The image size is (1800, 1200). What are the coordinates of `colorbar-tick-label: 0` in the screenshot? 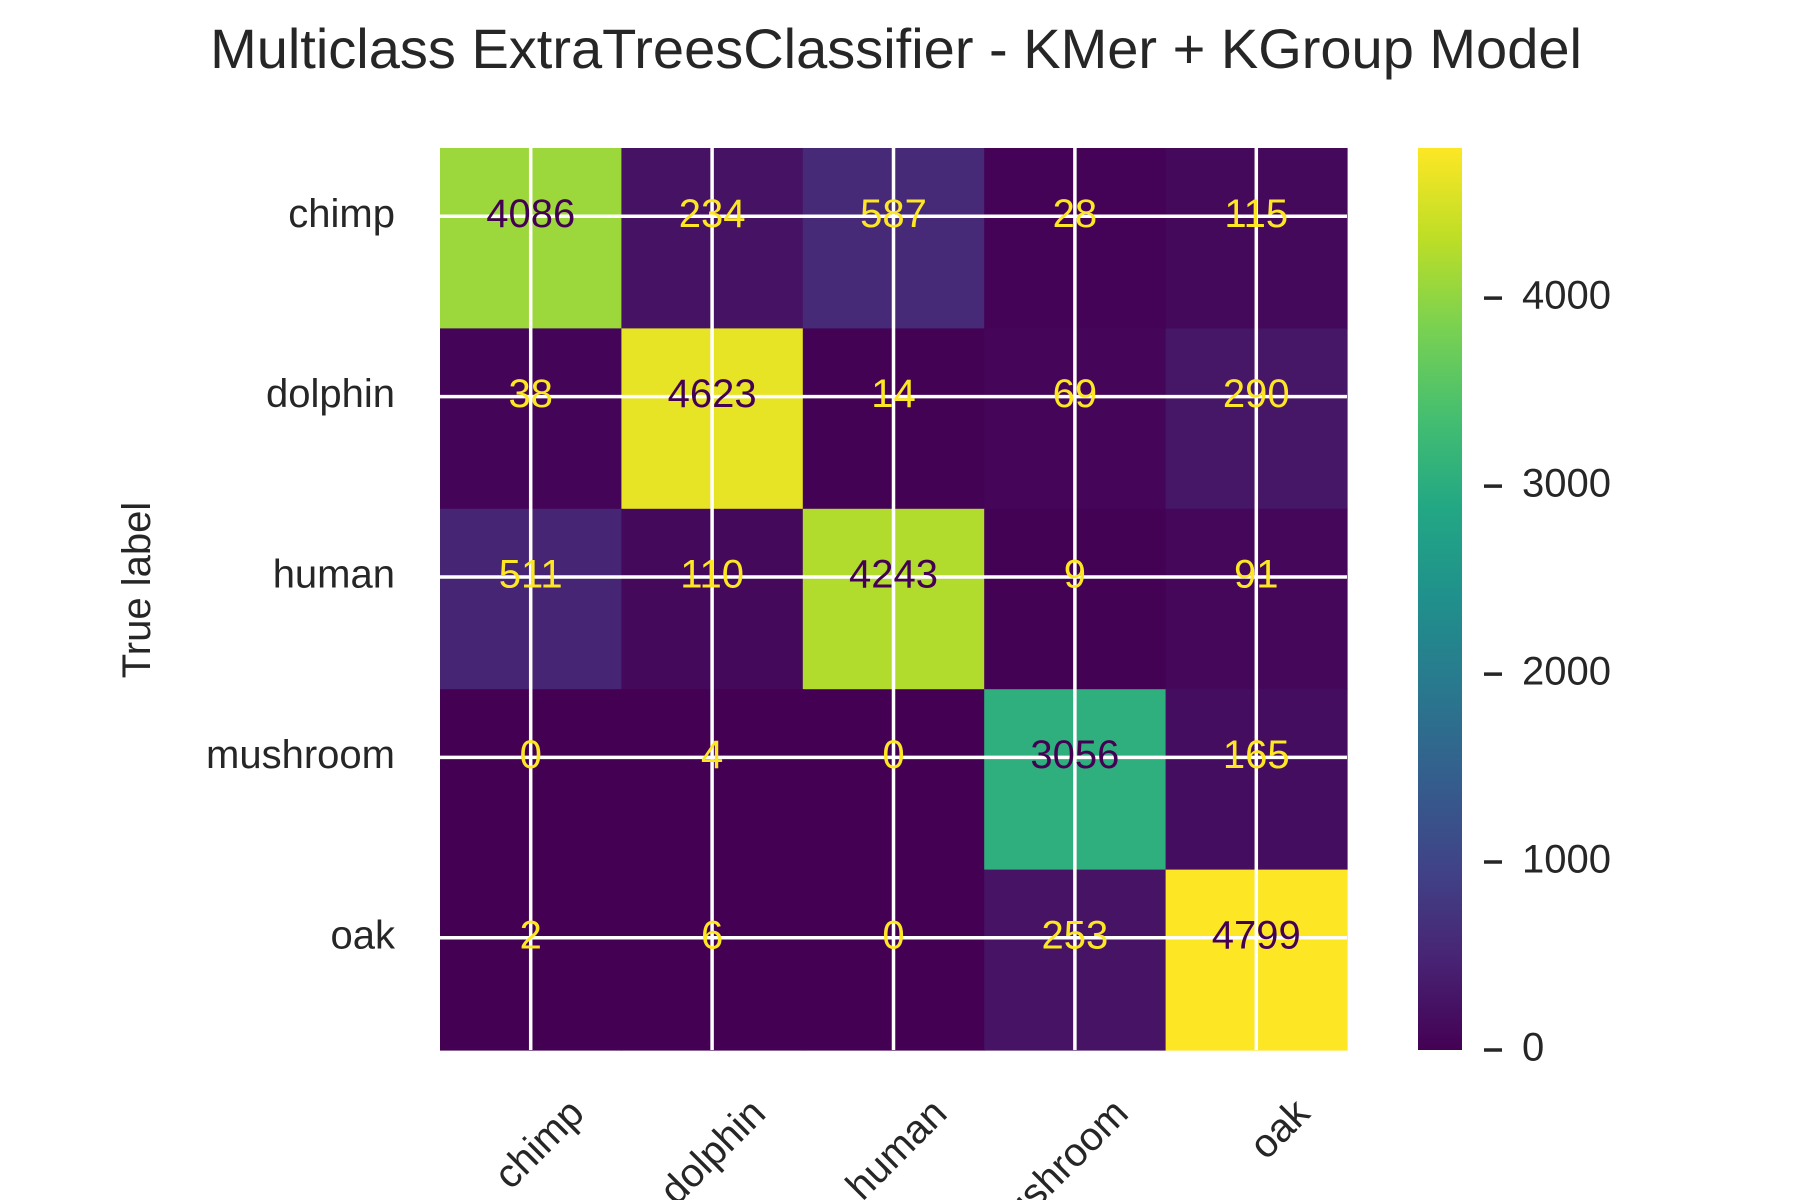 It's located at (1533, 1048).